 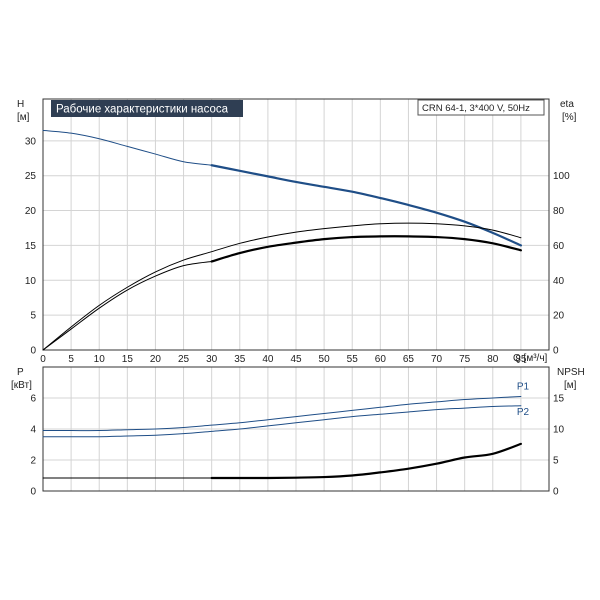 I want to click on npsh-tick-label: 5, so click(x=556, y=461).